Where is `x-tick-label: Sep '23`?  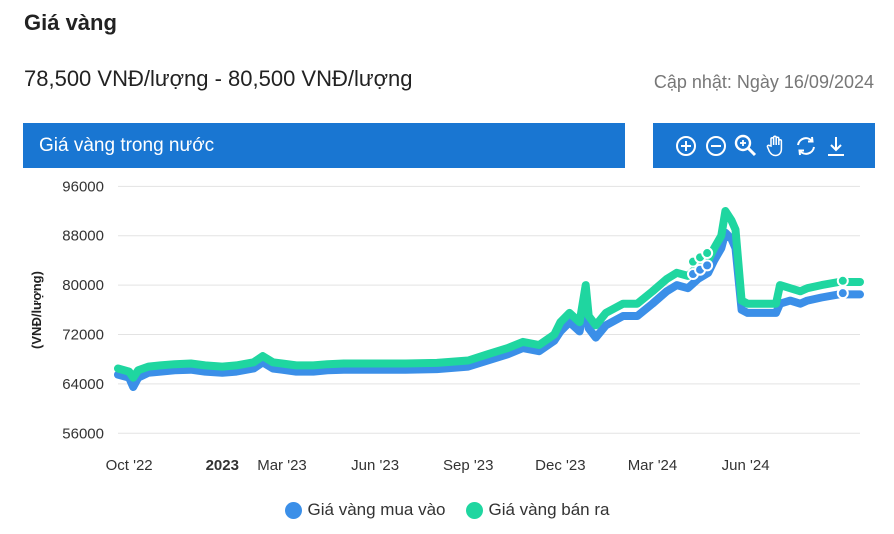
x-tick-label: Sep '23 is located at coordinates (468, 465).